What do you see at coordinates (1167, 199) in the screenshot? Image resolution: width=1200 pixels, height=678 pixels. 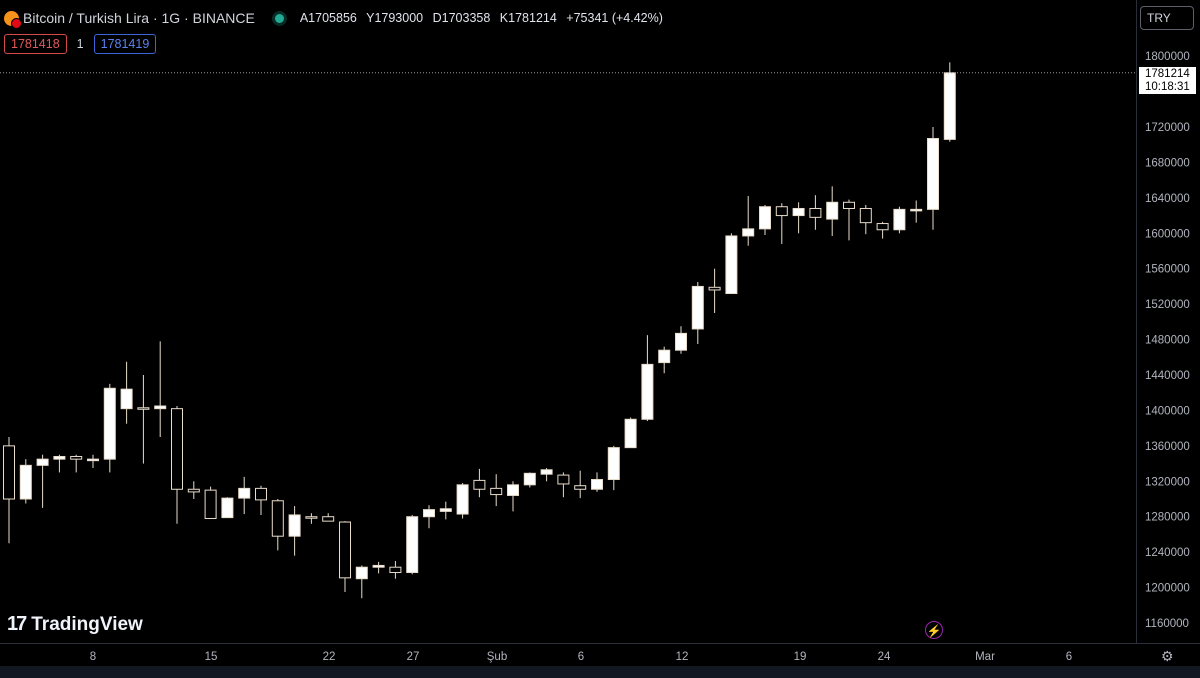 I see `y-tick-label: 1640000` at bounding box center [1167, 199].